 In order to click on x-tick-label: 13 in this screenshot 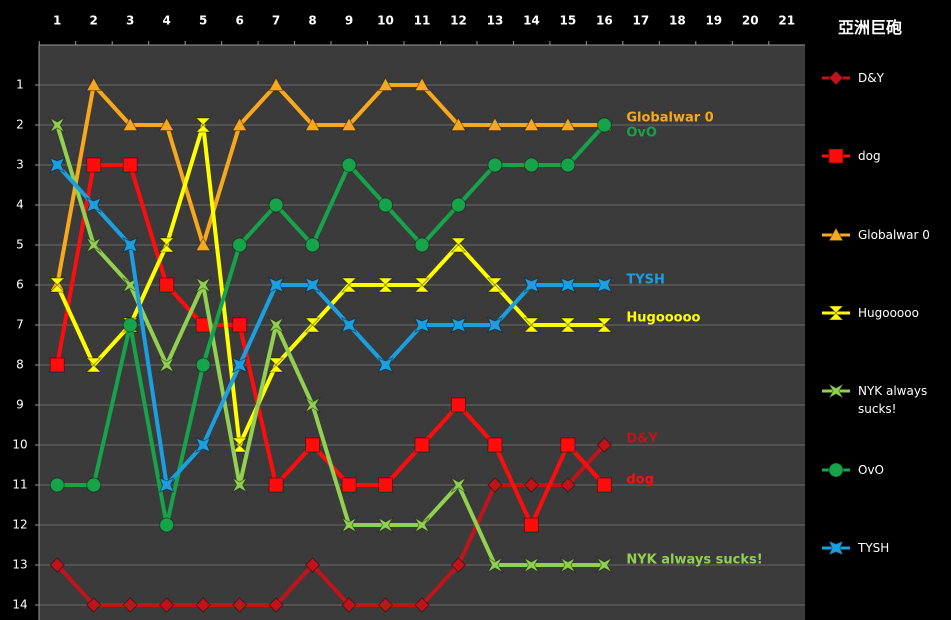, I will do `click(495, 21)`.